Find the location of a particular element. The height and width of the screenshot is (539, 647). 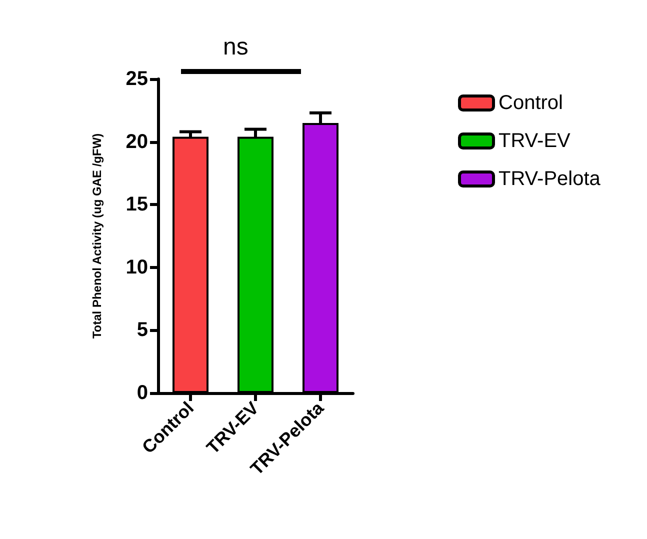

y-tick-label: 0 is located at coordinates (142, 393).